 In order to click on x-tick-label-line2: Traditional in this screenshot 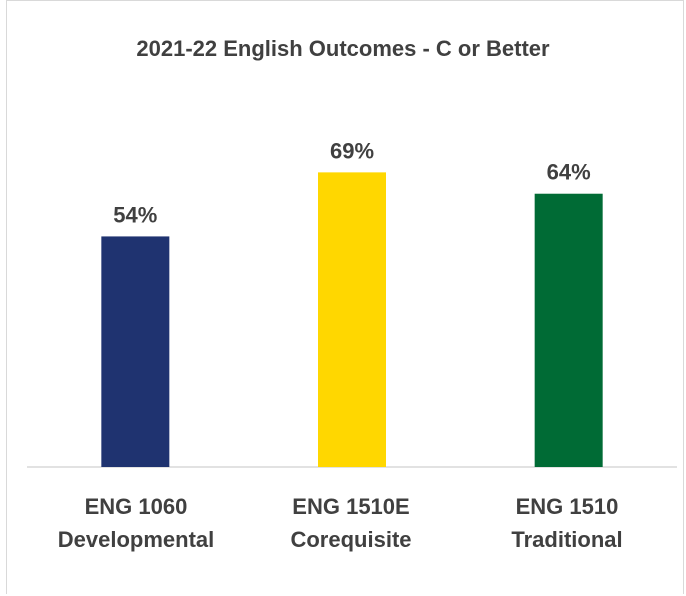, I will do `click(567, 539)`.